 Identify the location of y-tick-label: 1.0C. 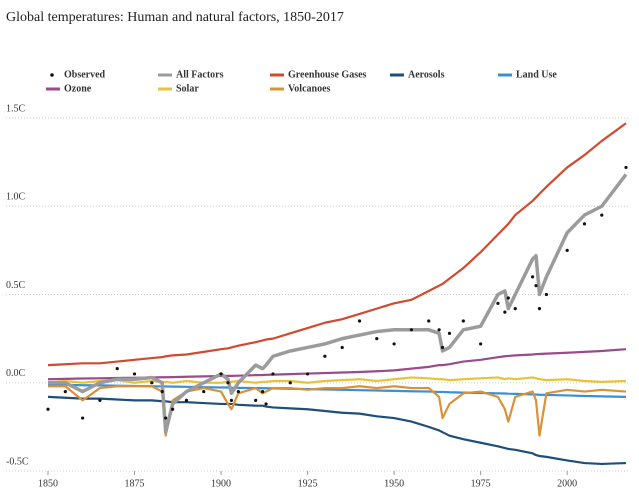
(16, 197).